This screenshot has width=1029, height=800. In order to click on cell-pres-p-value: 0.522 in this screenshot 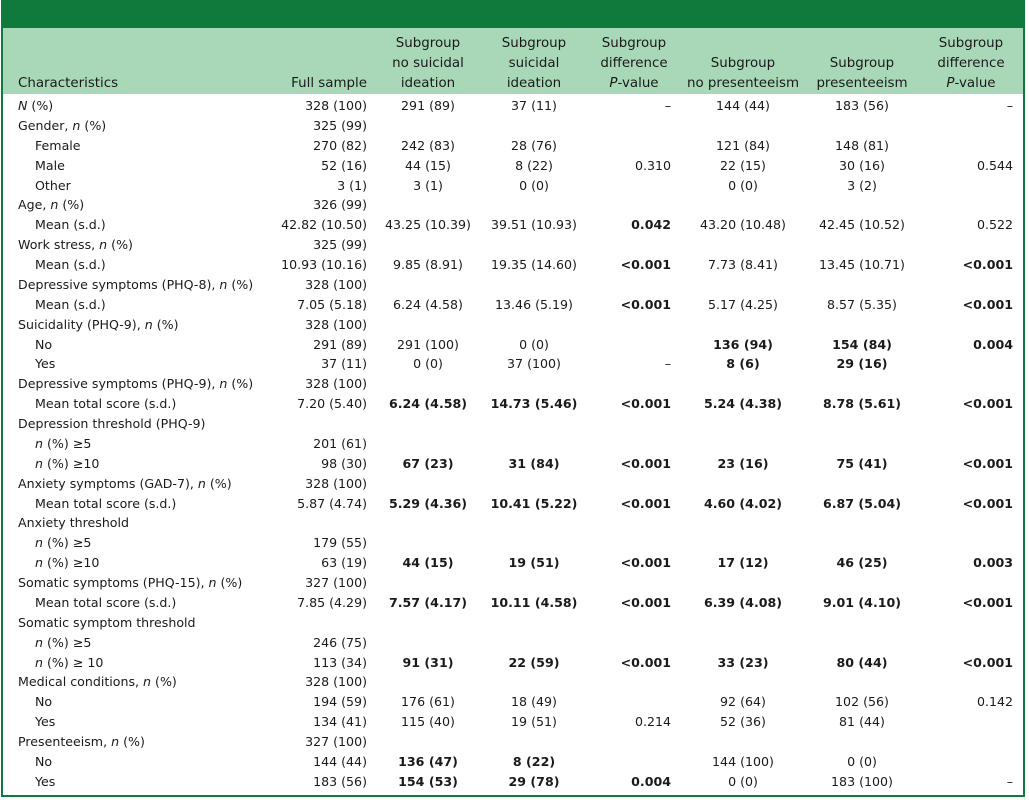, I will do `click(994, 225)`.